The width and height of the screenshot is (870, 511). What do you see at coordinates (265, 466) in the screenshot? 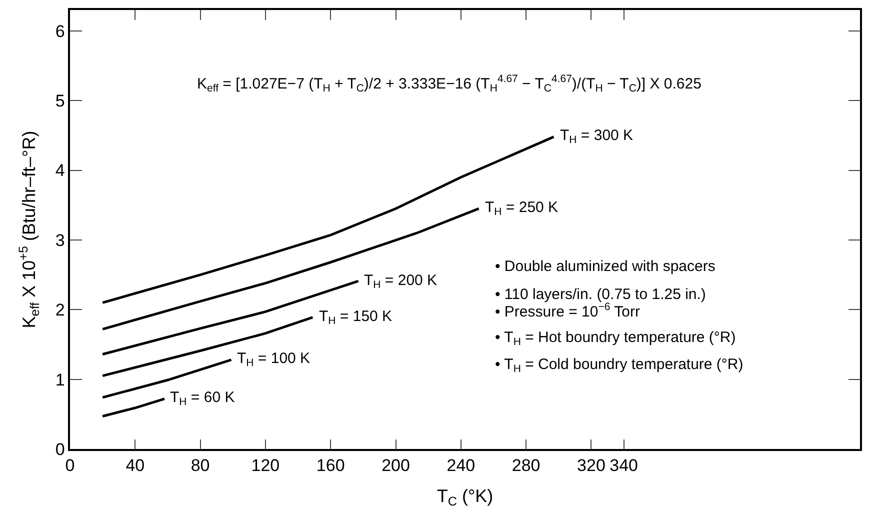
I see `x-tick-label: 120` at bounding box center [265, 466].